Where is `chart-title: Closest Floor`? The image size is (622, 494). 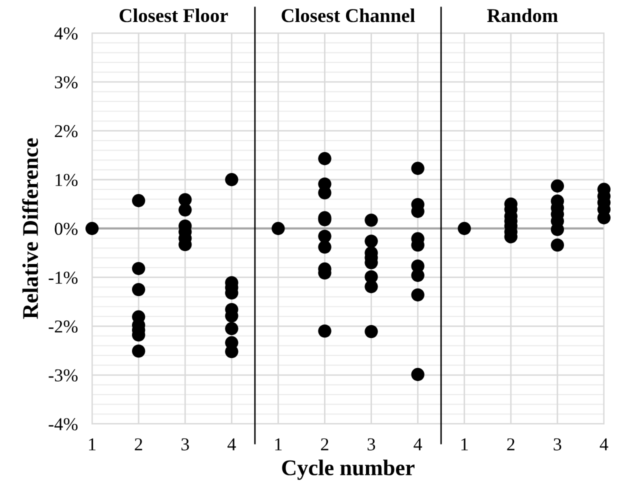
chart-title: Closest Floor is located at coordinates (174, 15).